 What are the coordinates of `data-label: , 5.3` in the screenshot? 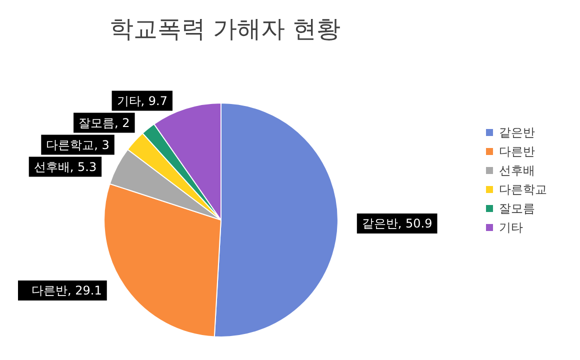 It's located at (83, 167).